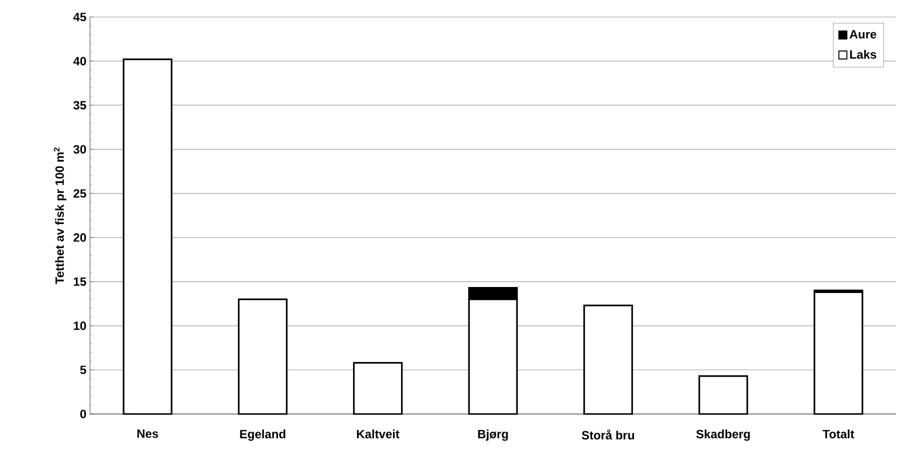  What do you see at coordinates (60, 216) in the screenshot?
I see `y-axis-title: Tetthet av fisk pr 100 m$^{2}$` at bounding box center [60, 216].